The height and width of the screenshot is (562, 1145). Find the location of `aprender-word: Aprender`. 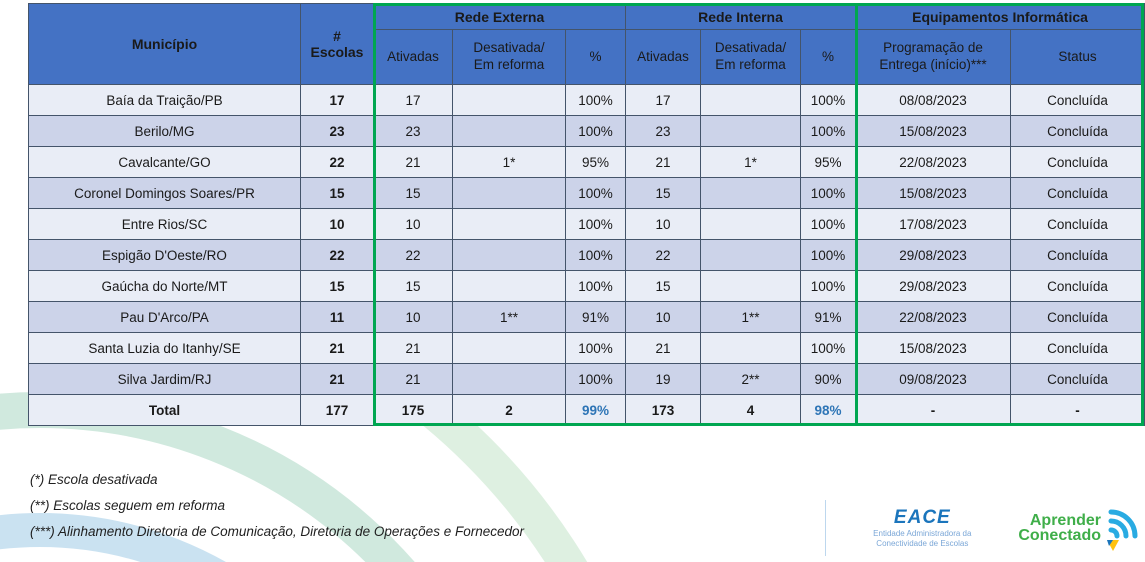

aprender-word: Aprender is located at coordinates (1065, 520).